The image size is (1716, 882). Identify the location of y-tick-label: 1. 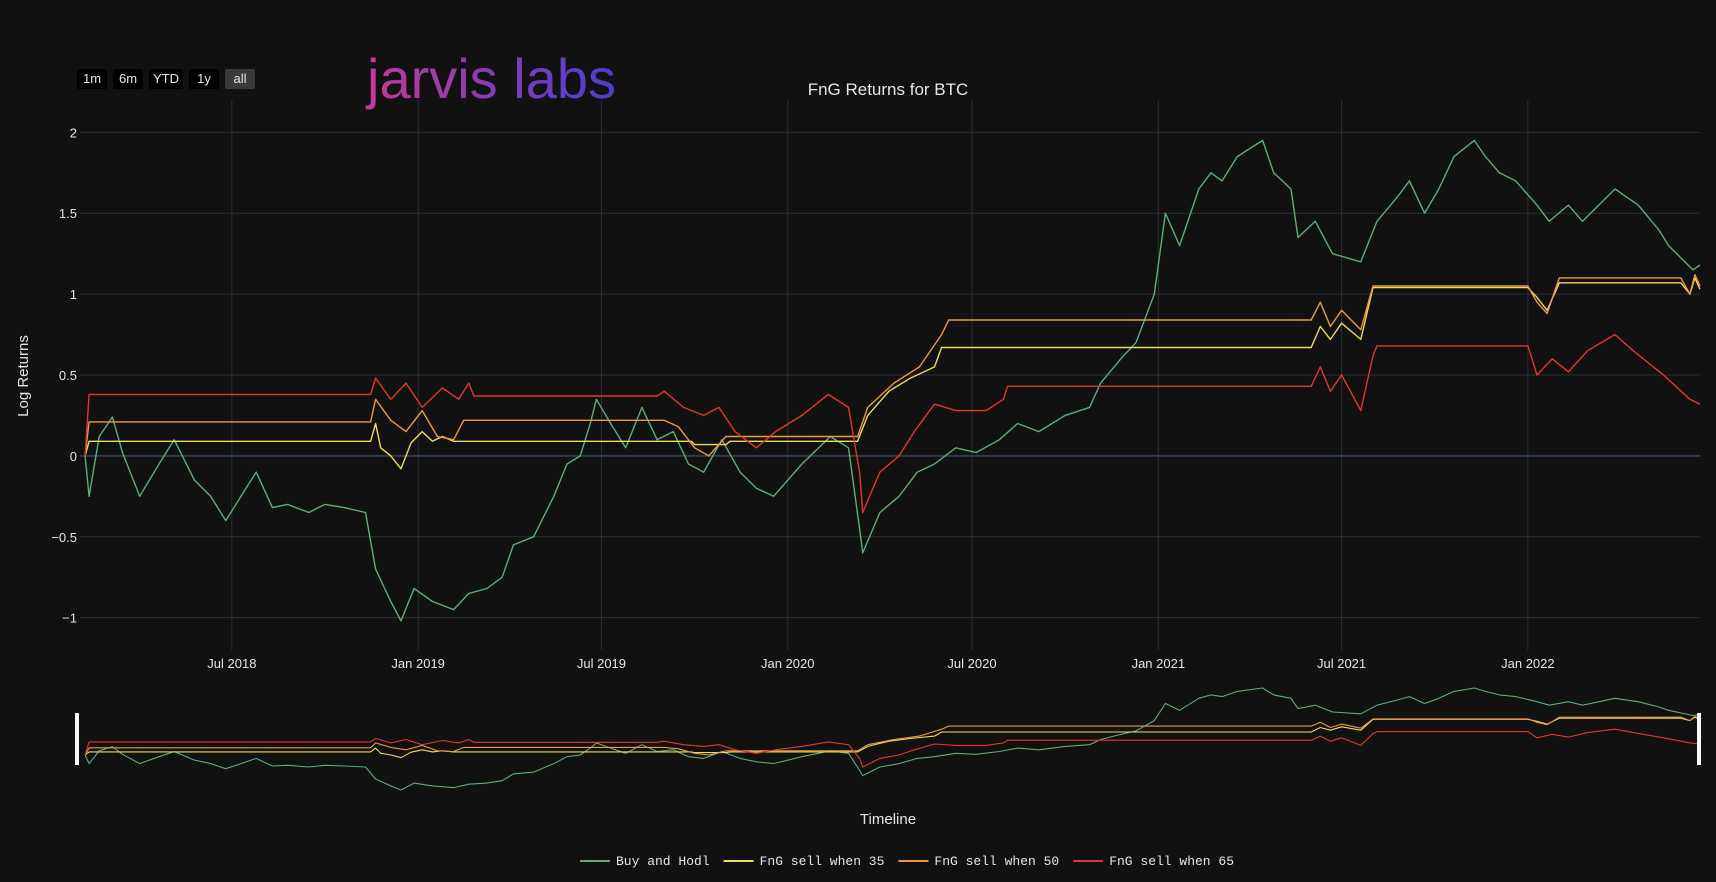
(73, 294).